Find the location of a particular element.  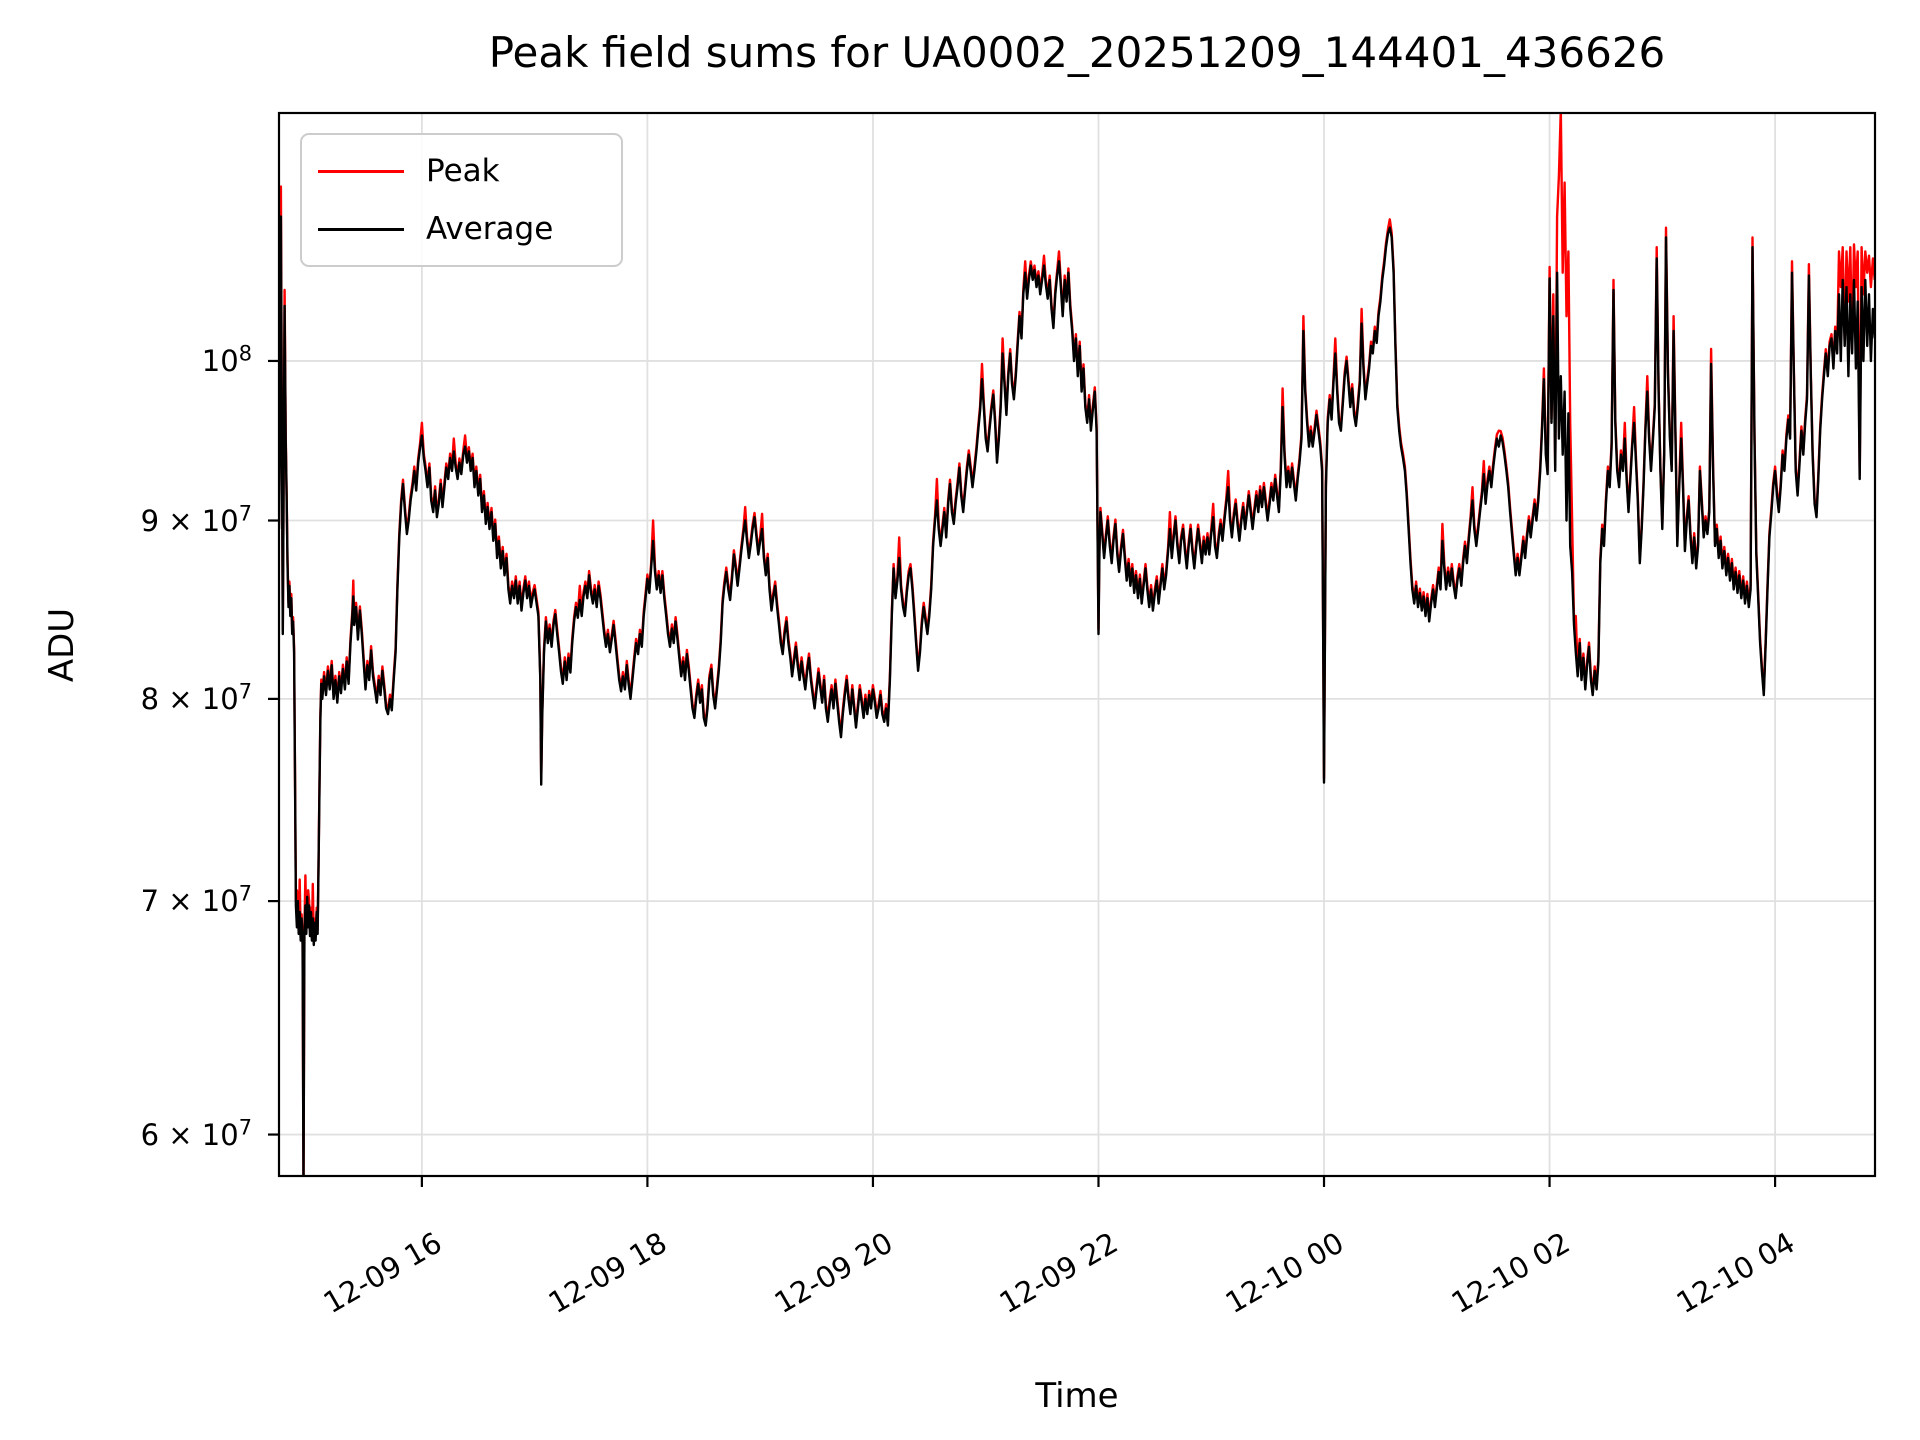

average-line-swatch is located at coordinates (361, 229).